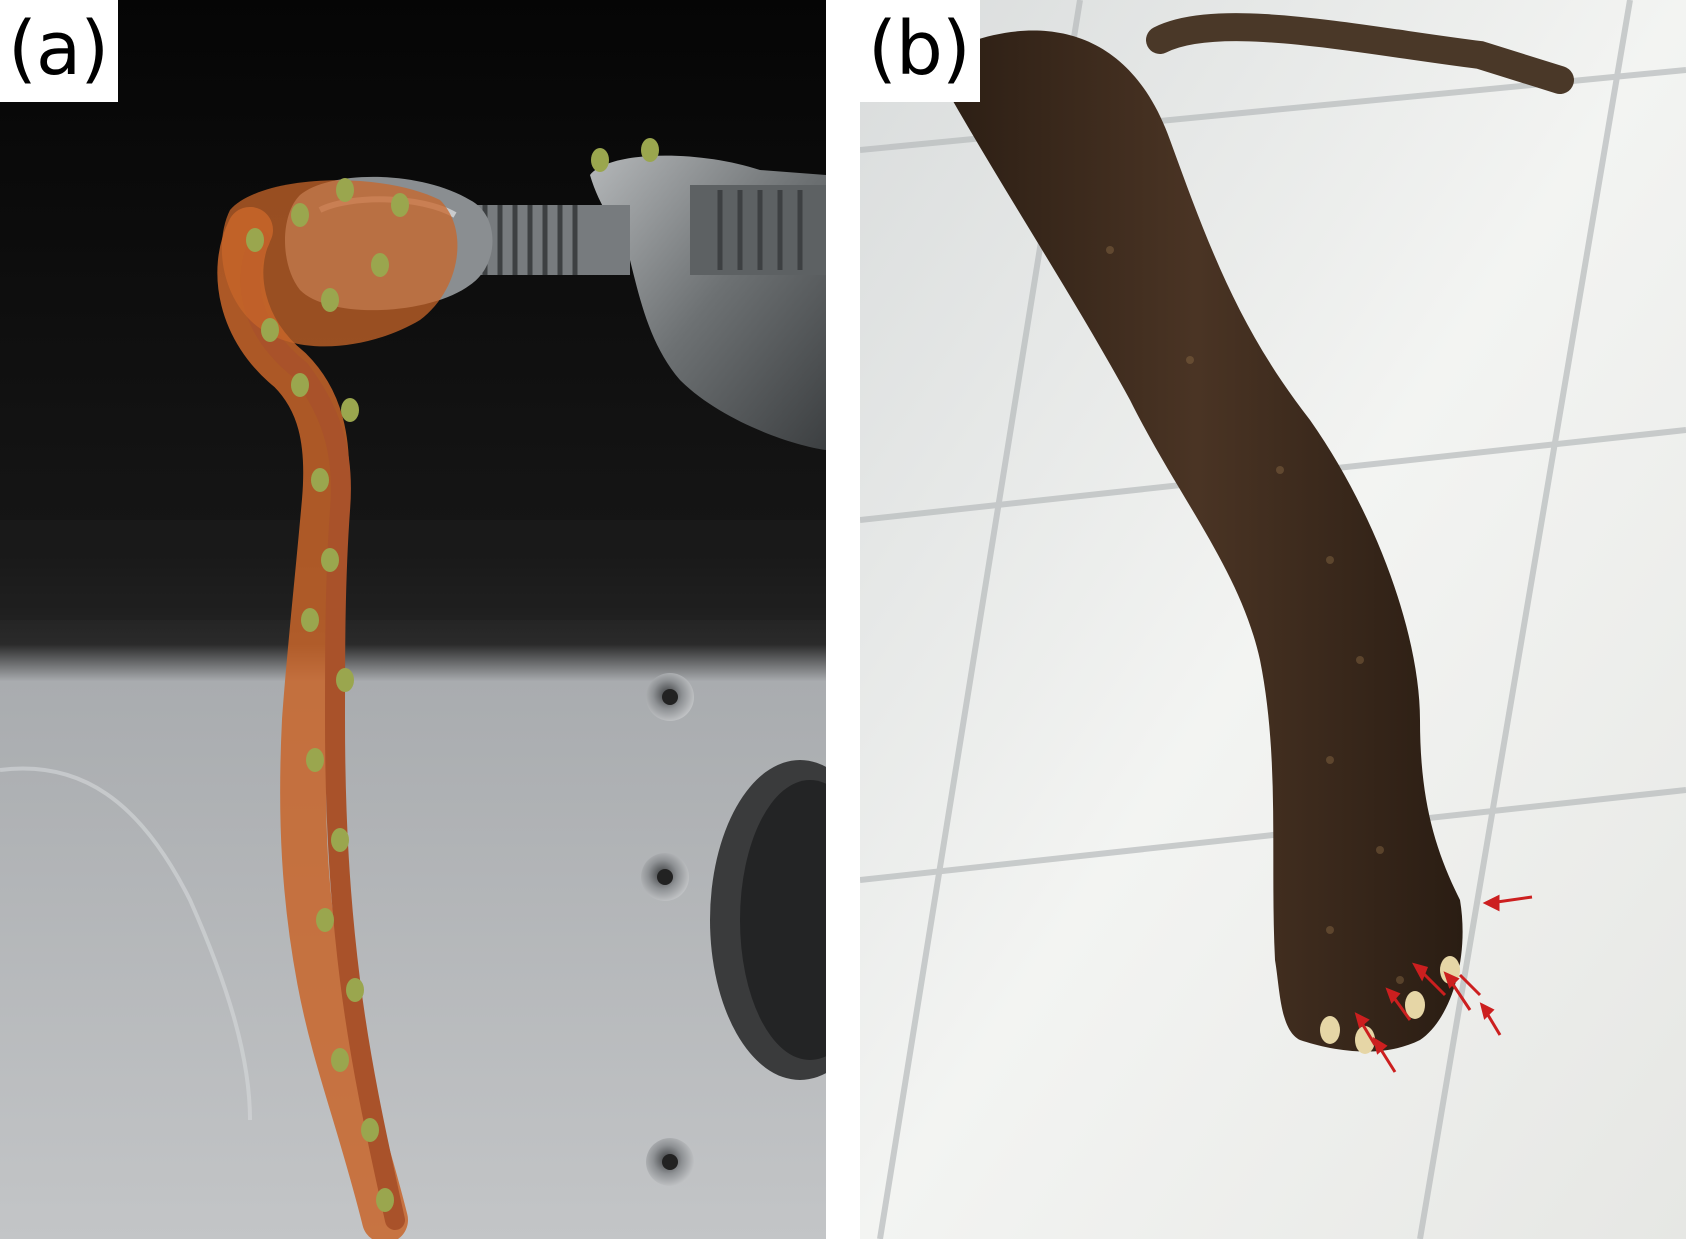  I want to click on red-arrow-icon, so click(1443, 983).